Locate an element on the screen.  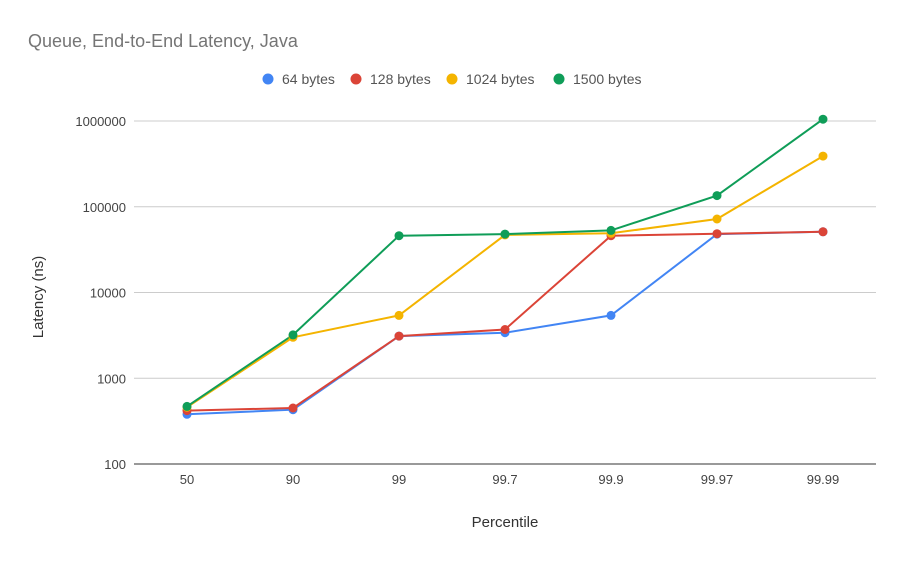
x-tick-label: 99 is located at coordinates (399, 479).